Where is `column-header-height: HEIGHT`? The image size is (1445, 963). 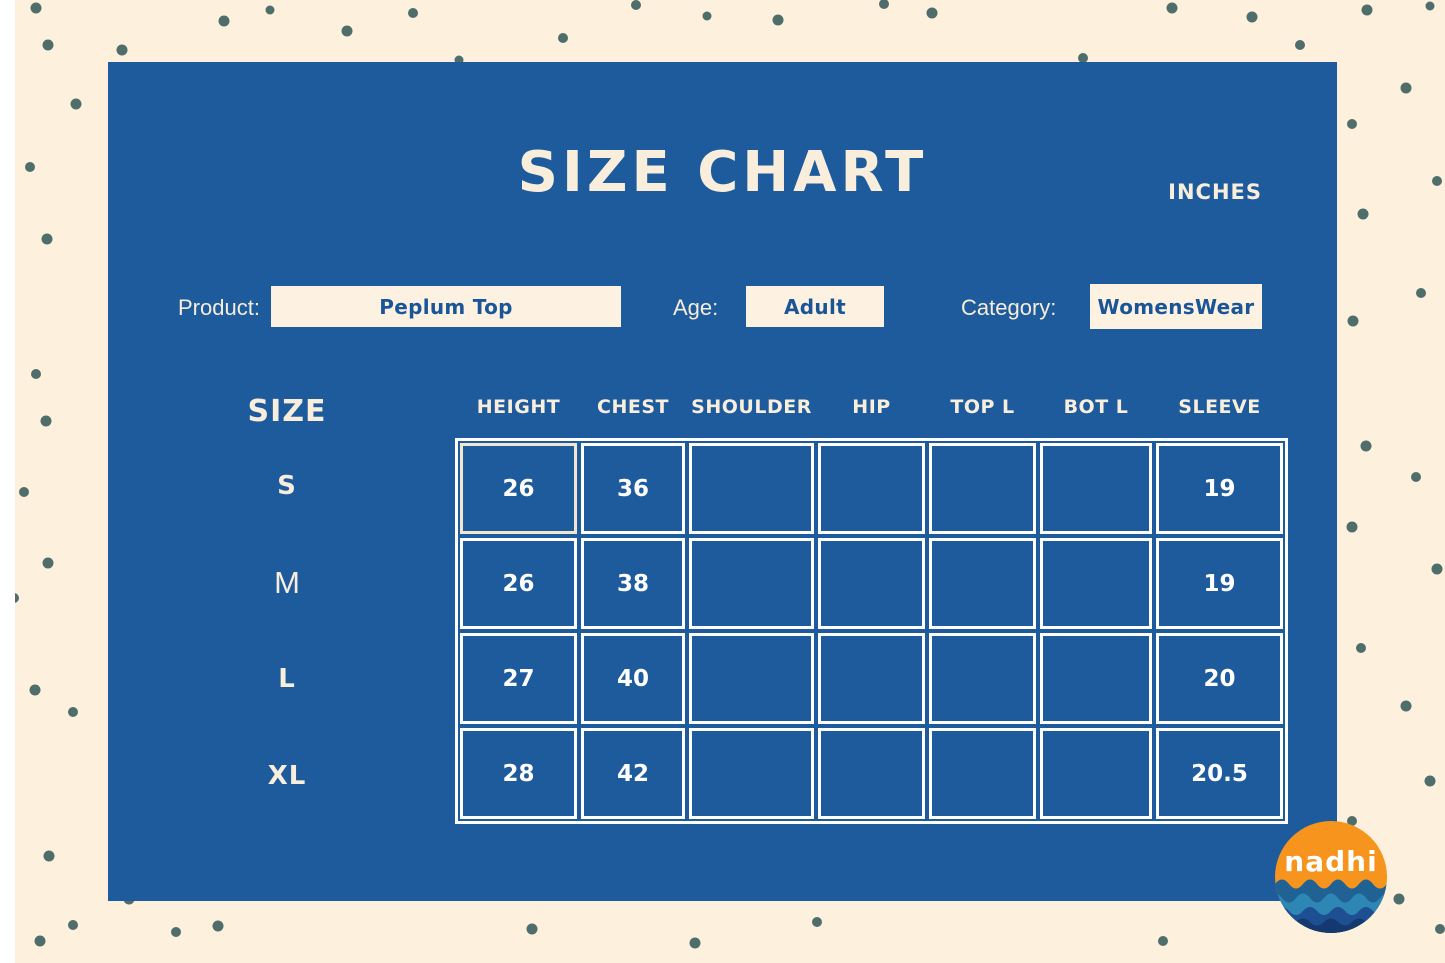
column-header-height: HEIGHT is located at coordinates (518, 407).